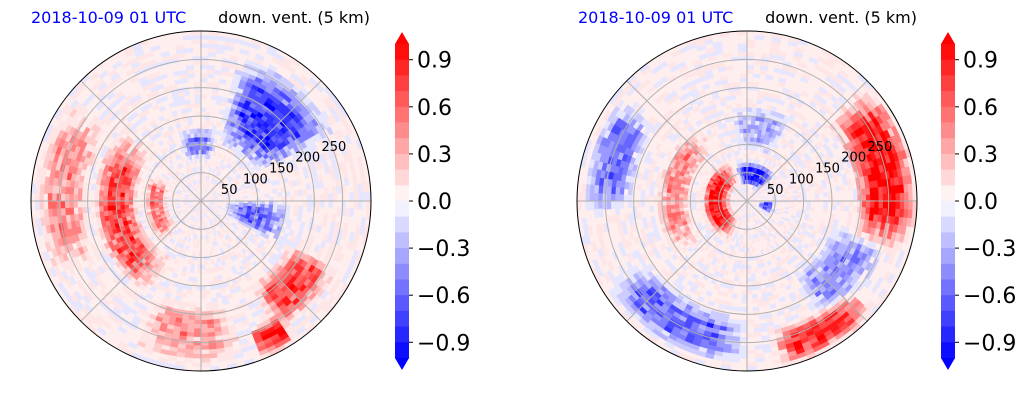  What do you see at coordinates (333, 147) in the screenshot?
I see `left-r-label-250: 250` at bounding box center [333, 147].